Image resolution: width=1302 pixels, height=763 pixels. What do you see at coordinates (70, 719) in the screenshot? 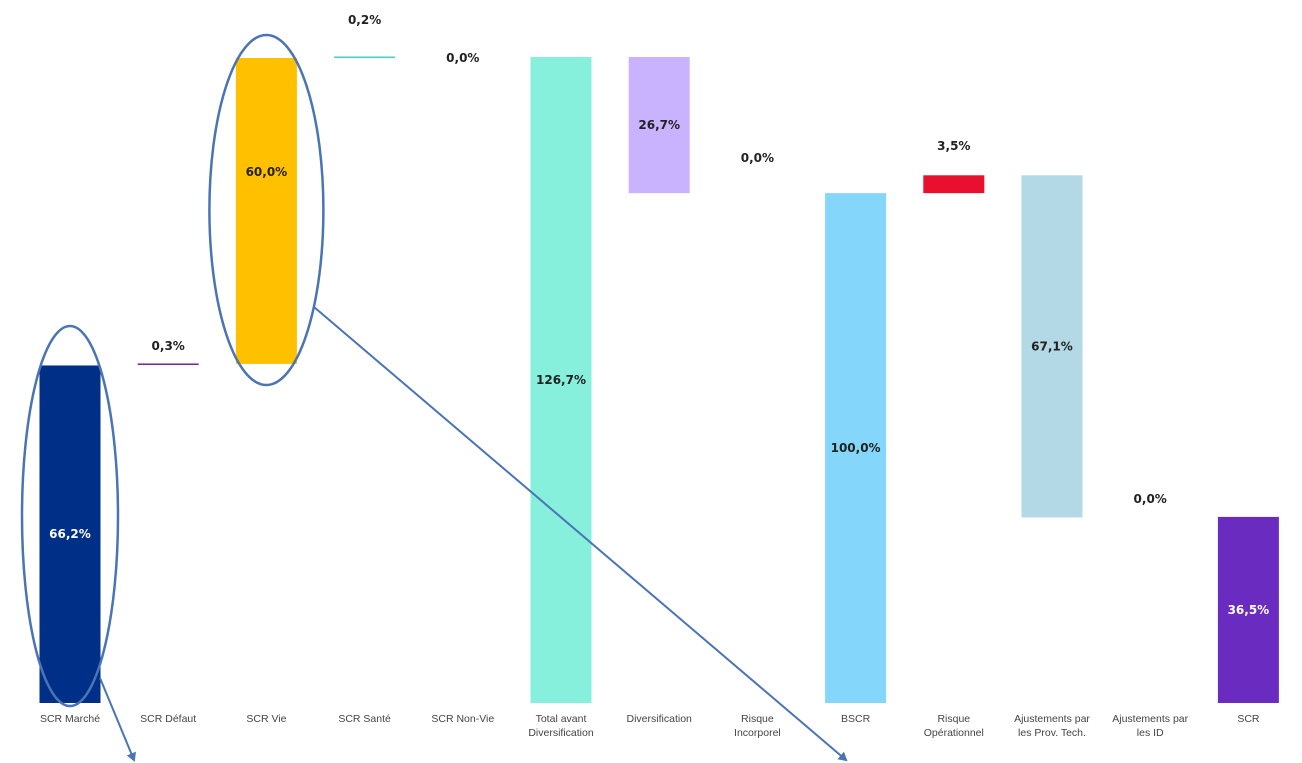
I see `category-label-0: SCR Marché` at bounding box center [70, 719].